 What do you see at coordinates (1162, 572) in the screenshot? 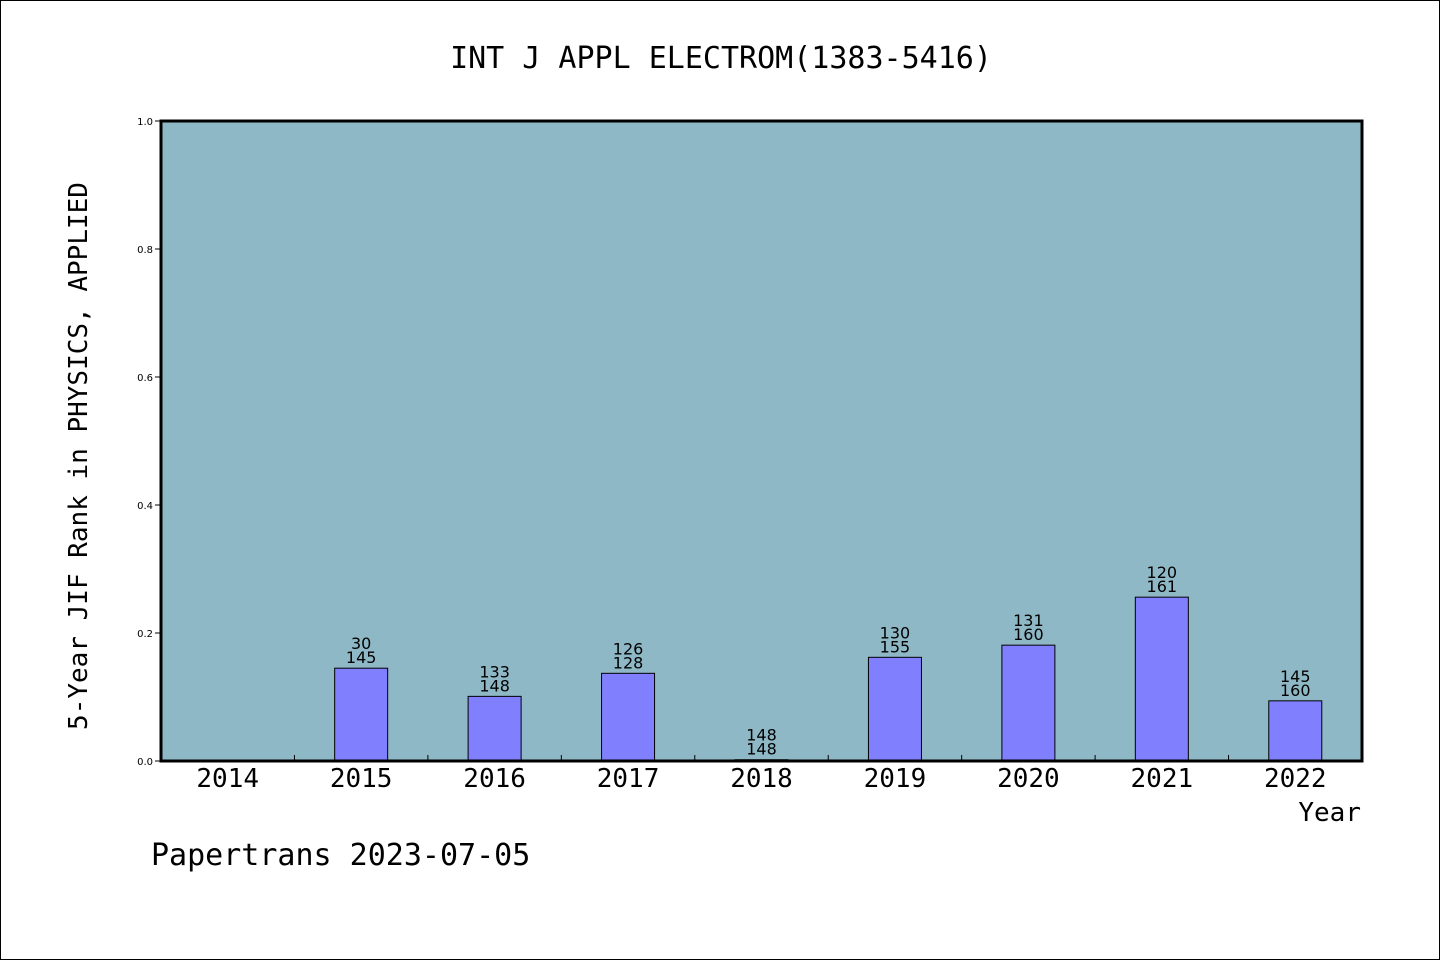
I see `bar-label-top: 120` at bounding box center [1162, 572].